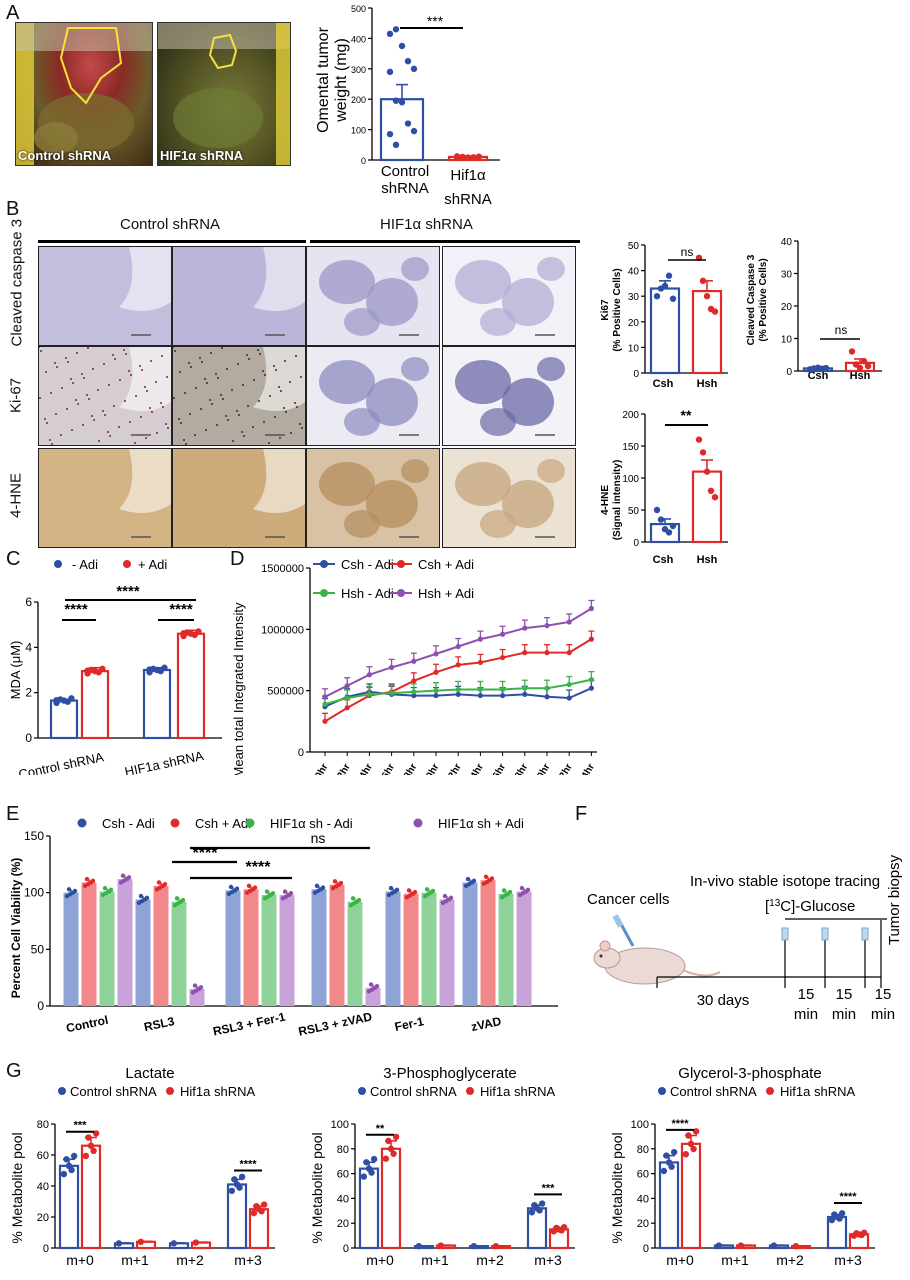  Describe the element at coordinates (343, 1224) in the screenshot. I see `G-3pg-ytick-label: 20` at that location.